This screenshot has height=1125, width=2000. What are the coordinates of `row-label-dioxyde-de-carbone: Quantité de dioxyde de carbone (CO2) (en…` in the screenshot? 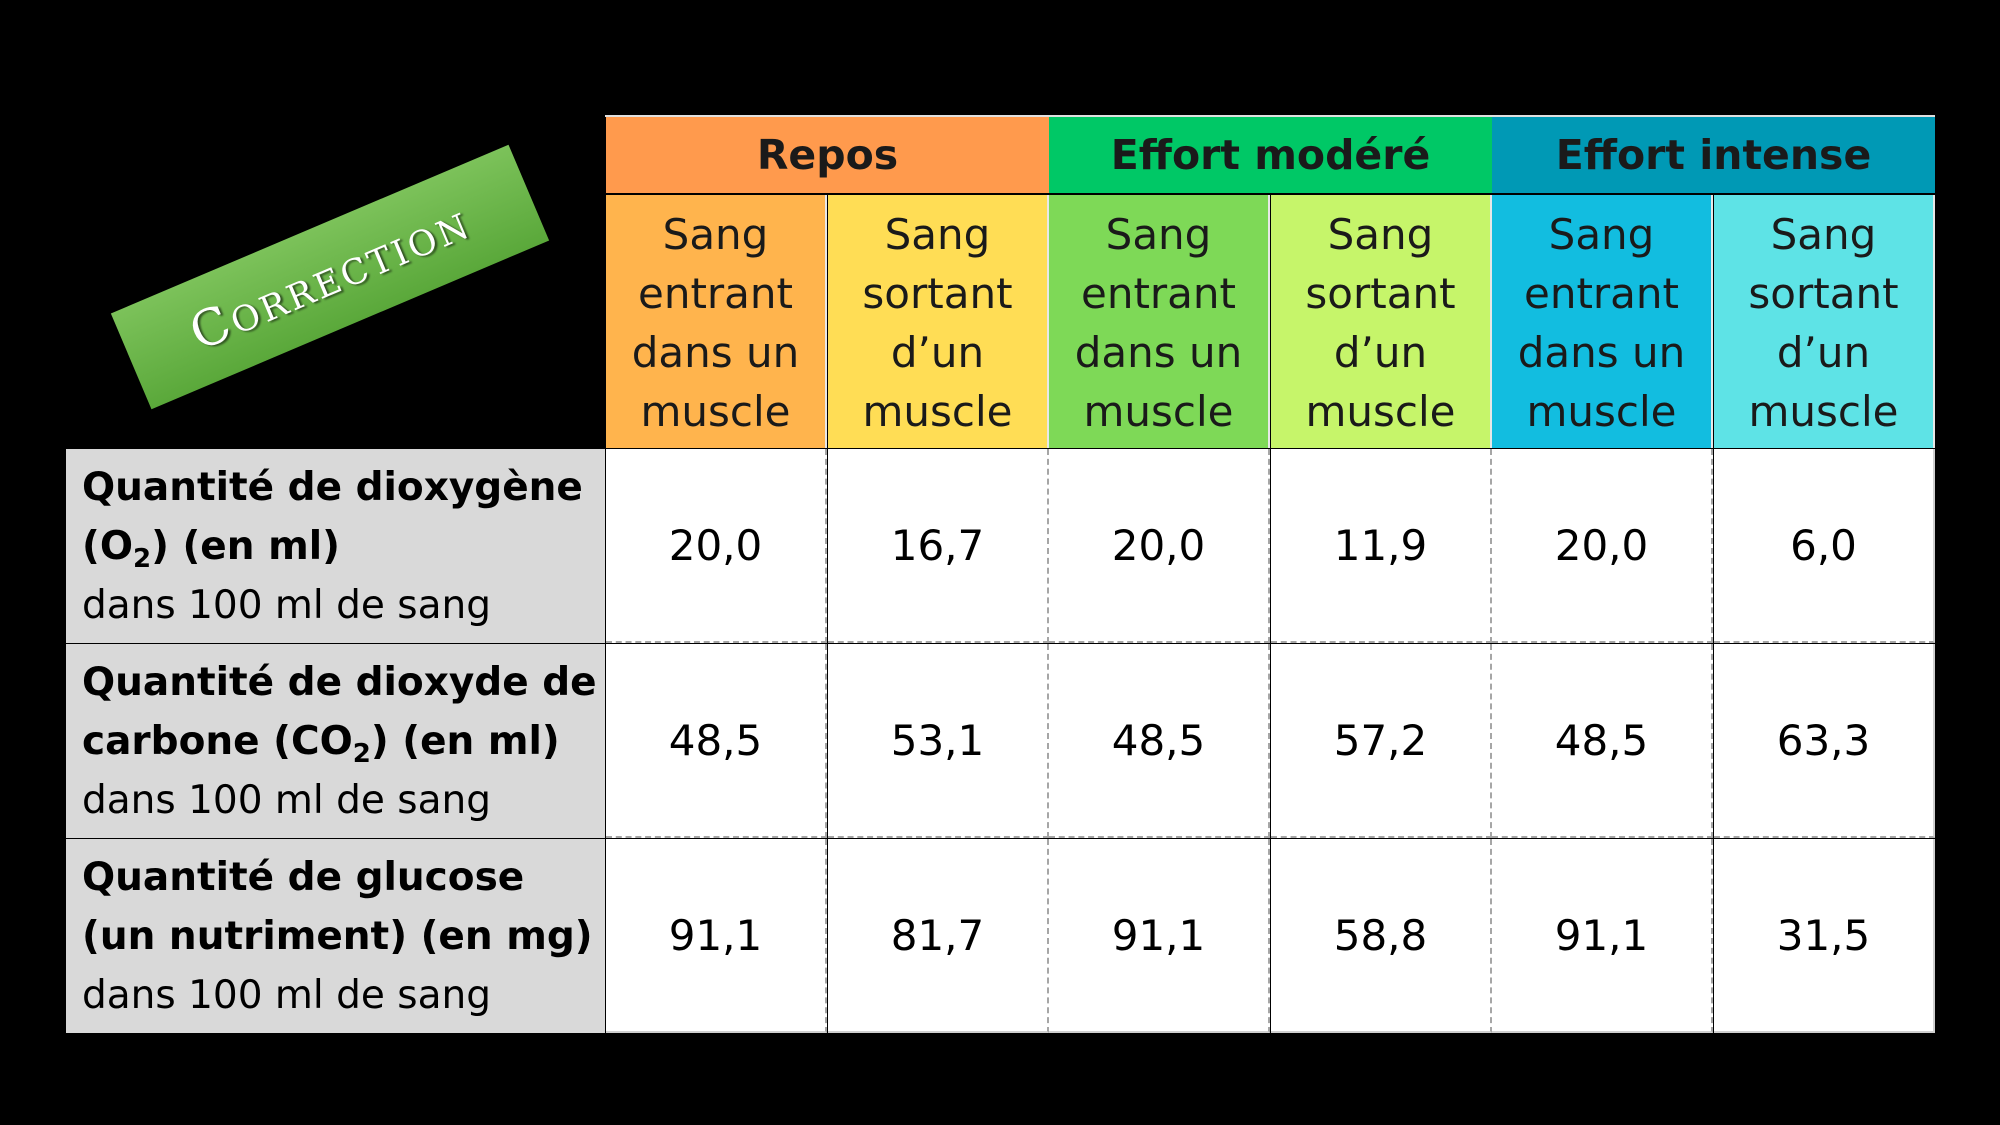 It's located at (335, 741).